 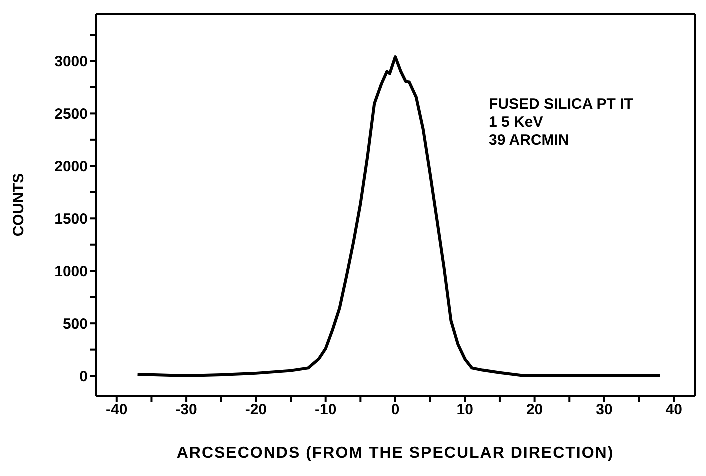 What do you see at coordinates (117, 410) in the screenshot?
I see `x-tick-label: -40` at bounding box center [117, 410].